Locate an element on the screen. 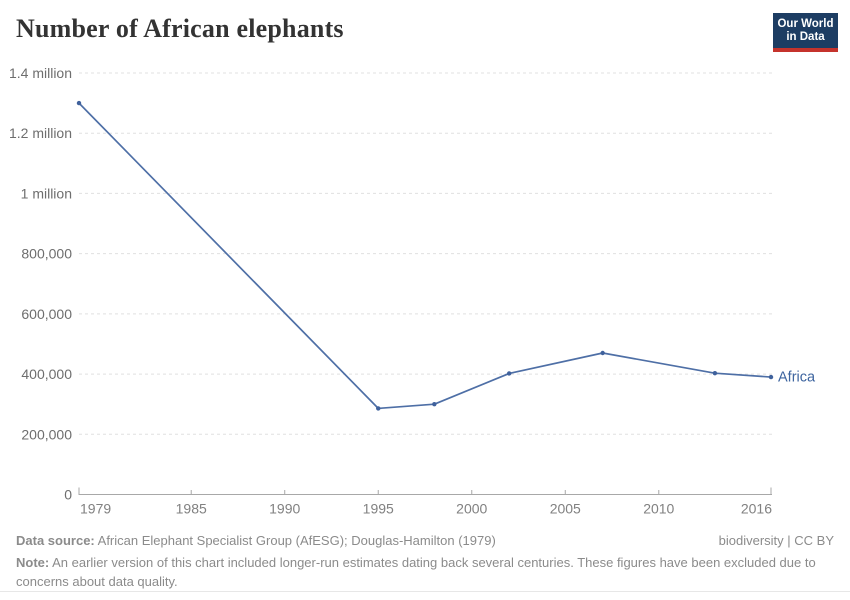 The width and height of the screenshot is (850, 600). data-point-1998 is located at coordinates (434, 404).